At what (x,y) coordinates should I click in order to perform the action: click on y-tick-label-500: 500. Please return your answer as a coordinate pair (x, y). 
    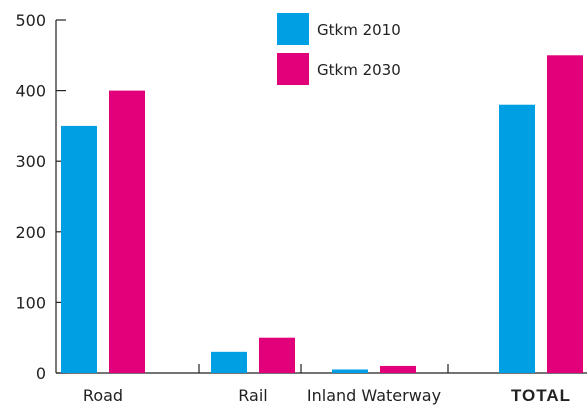
    Looking at the image, I should click on (30, 20).